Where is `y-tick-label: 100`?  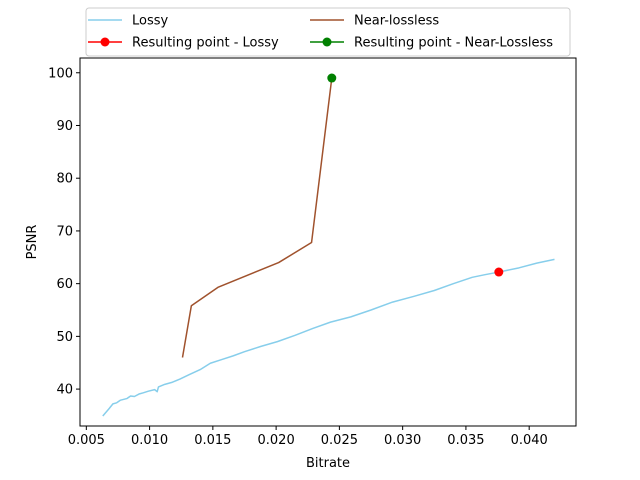 y-tick-label: 100 is located at coordinates (60, 73).